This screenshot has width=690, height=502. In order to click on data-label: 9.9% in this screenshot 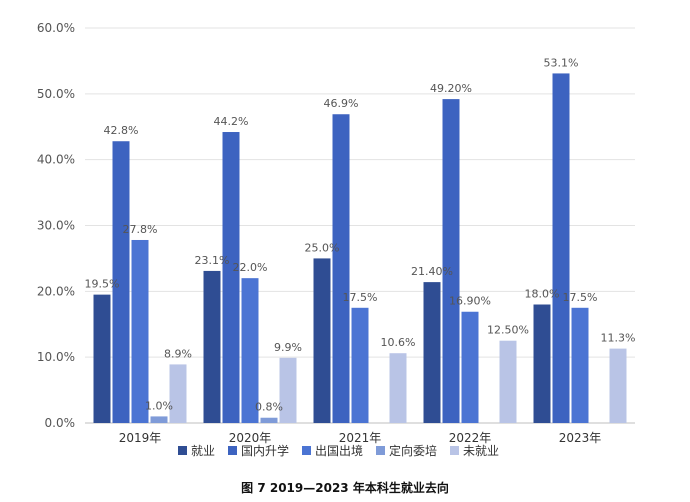, I will do `click(288, 347)`.